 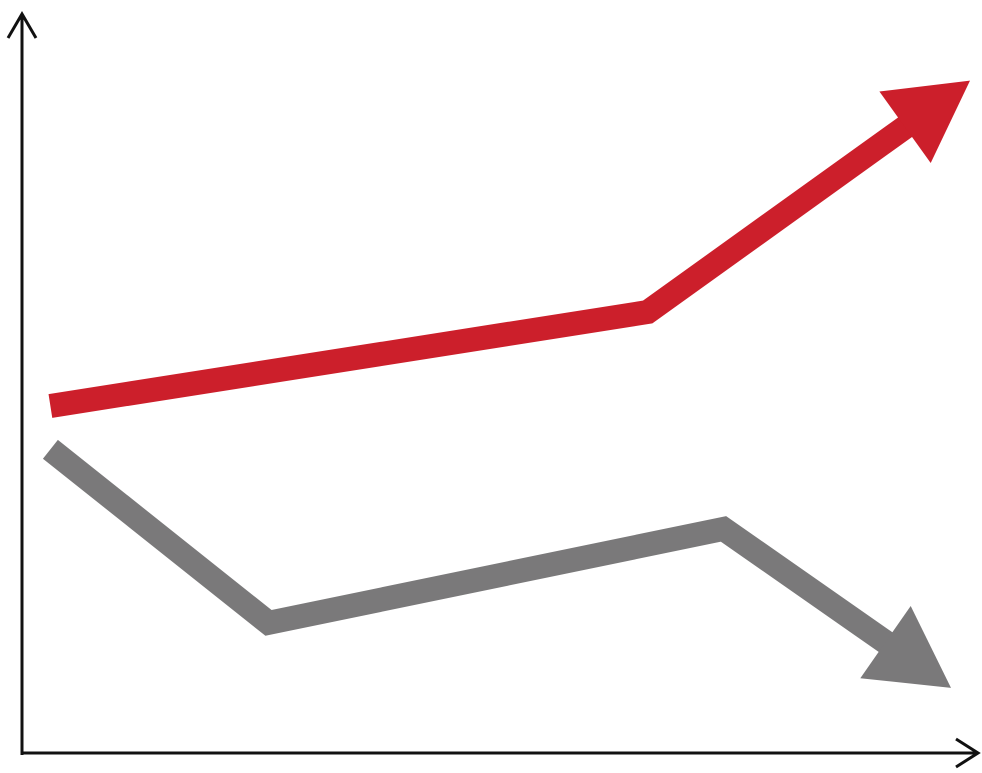 I want to click on x-axis-arrowhead, so click(x=968, y=753).